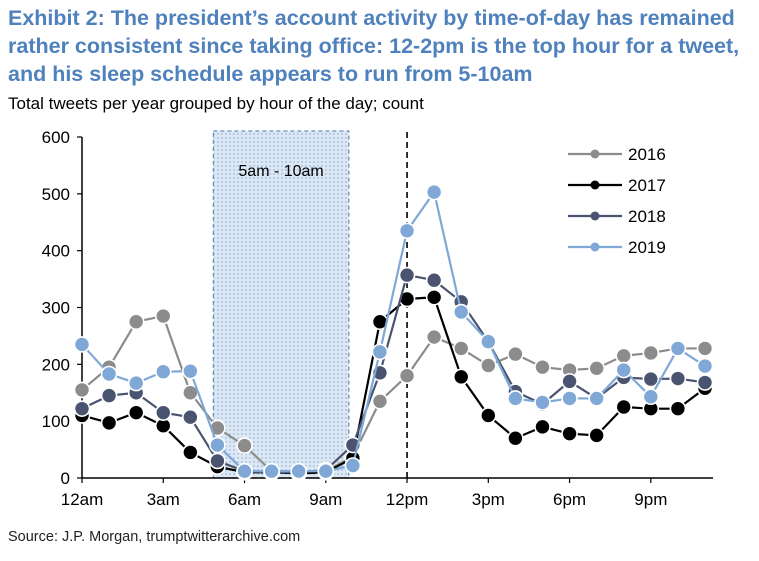 This screenshot has height=561, width=759. What do you see at coordinates (650, 499) in the screenshot?
I see `x-tick-label: 9pm` at bounding box center [650, 499].